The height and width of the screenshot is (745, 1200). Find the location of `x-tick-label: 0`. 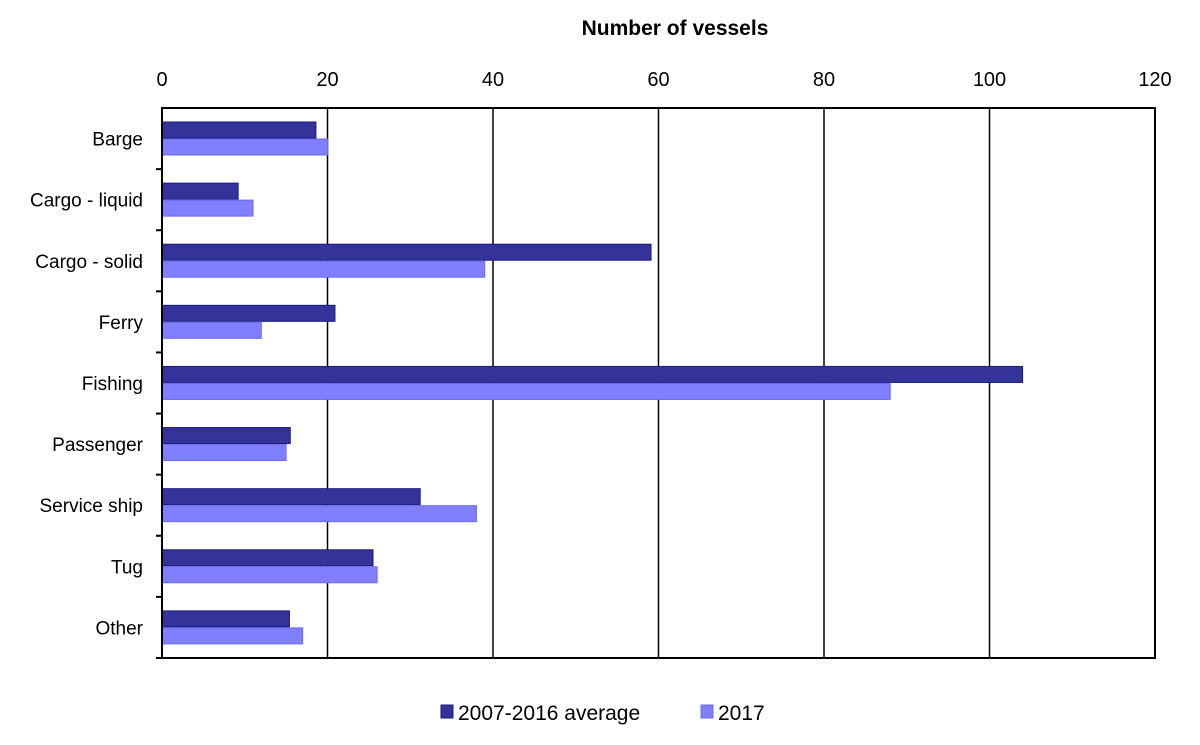

x-tick-label: 0 is located at coordinates (161, 80).